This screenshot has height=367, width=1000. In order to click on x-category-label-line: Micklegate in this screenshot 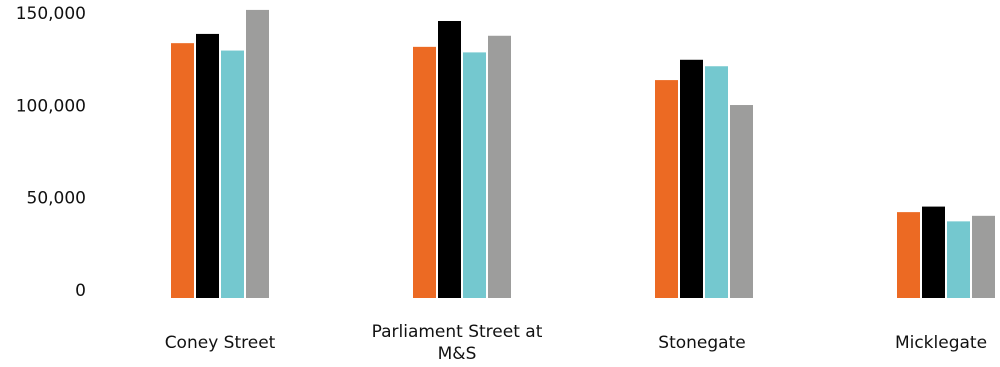, I will do `click(941, 343)`.